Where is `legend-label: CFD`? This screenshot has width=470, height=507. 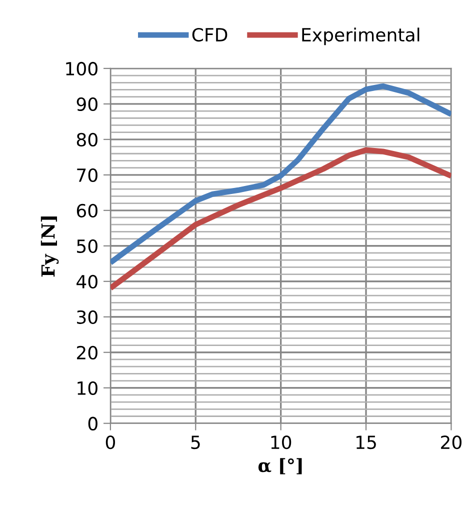 legend-label: CFD is located at coordinates (210, 35).